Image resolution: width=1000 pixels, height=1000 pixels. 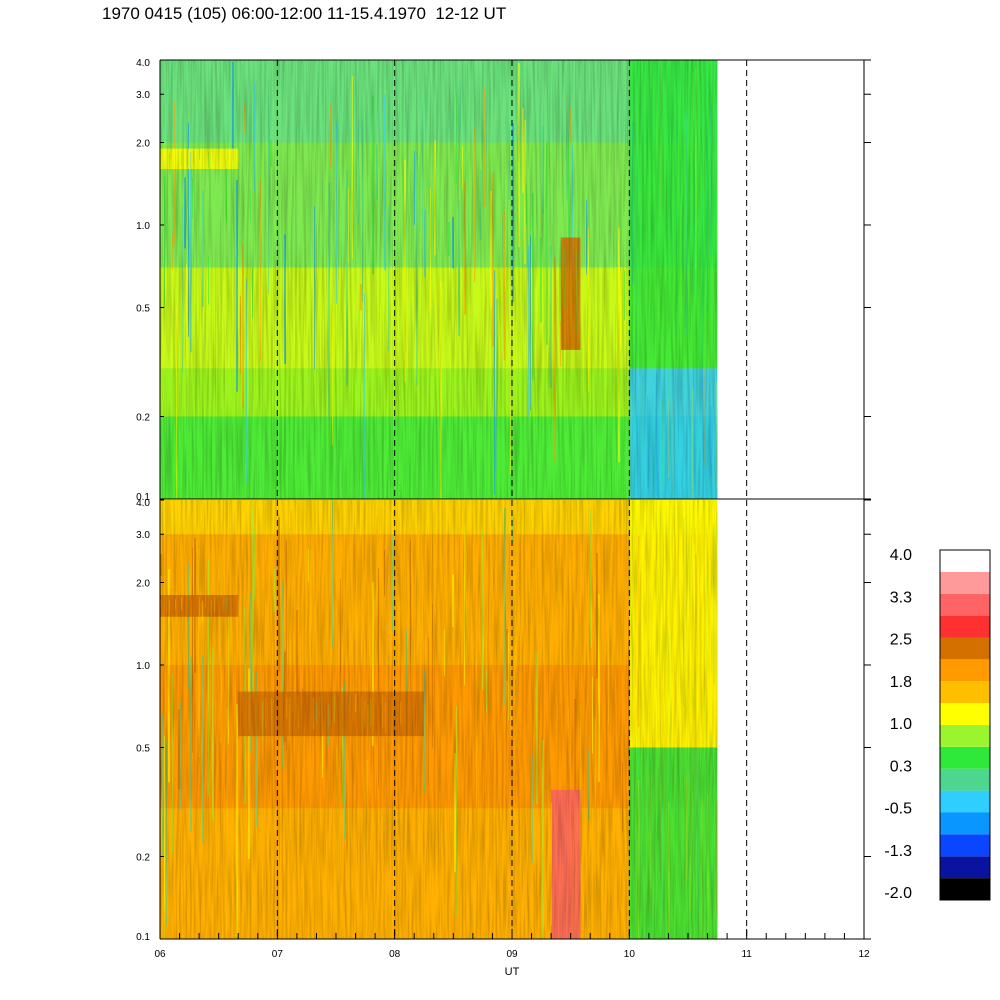 I want to click on colorbar-label: 3.3, so click(x=901, y=597).